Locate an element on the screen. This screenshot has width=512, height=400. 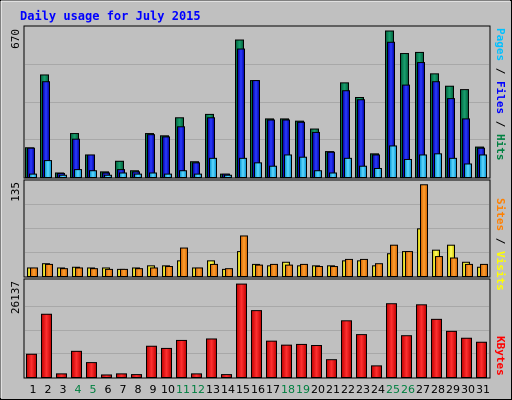
day-label: 20 is located at coordinates (318, 389).